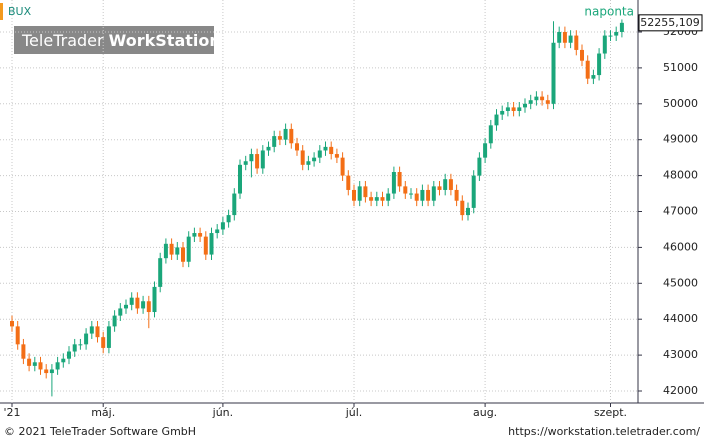 The height and width of the screenshot is (441, 704). What do you see at coordinates (680, 246) in the screenshot?
I see `y-tick-label: 46000` at bounding box center [680, 246].